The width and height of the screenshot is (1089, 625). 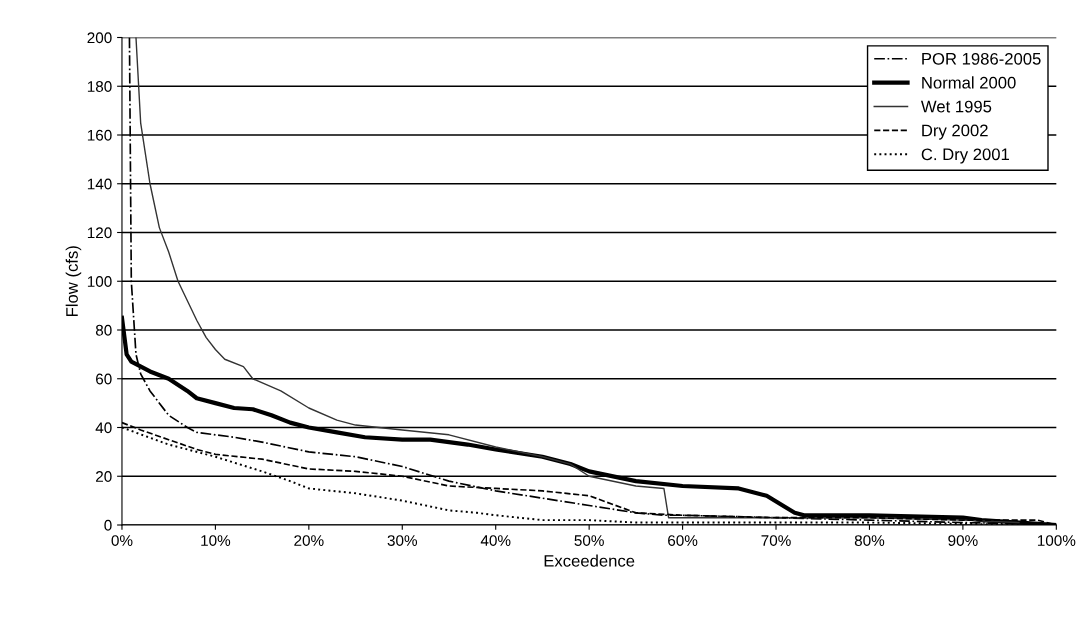 What do you see at coordinates (965, 156) in the screenshot?
I see `legend-label: C. Dry 2001` at bounding box center [965, 156].